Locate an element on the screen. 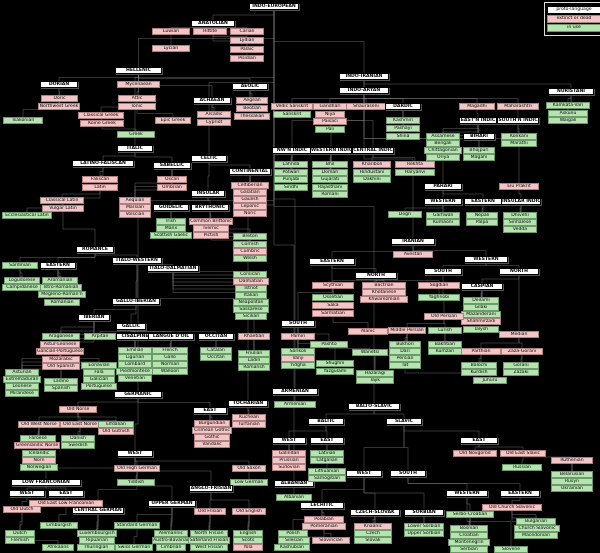  tree-node-lahnda: Lahnda is located at coordinates (291, 164).